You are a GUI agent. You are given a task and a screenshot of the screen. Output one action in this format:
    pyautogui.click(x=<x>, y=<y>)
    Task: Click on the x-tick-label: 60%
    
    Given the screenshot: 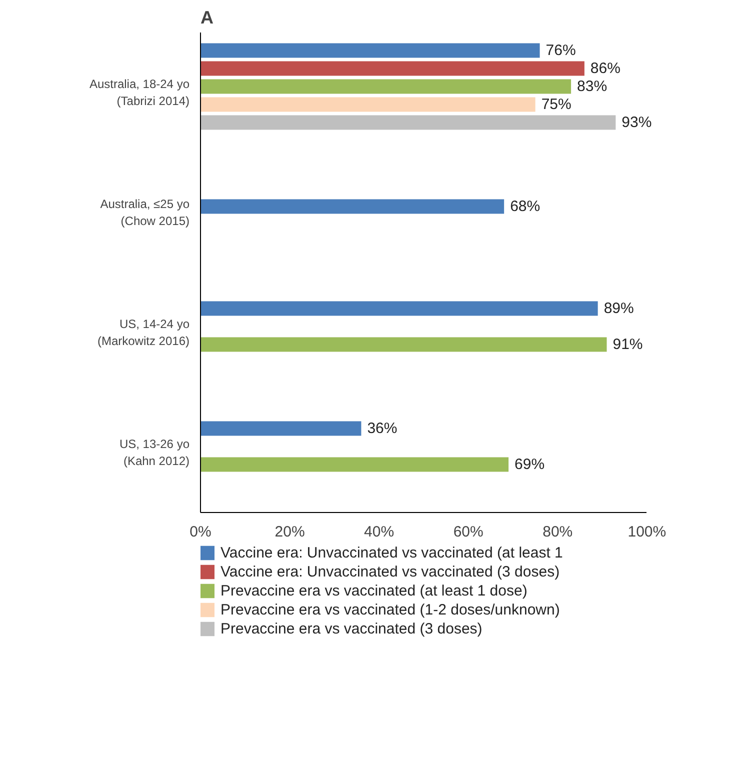 What is the action you would take?
    pyautogui.click(x=468, y=532)
    